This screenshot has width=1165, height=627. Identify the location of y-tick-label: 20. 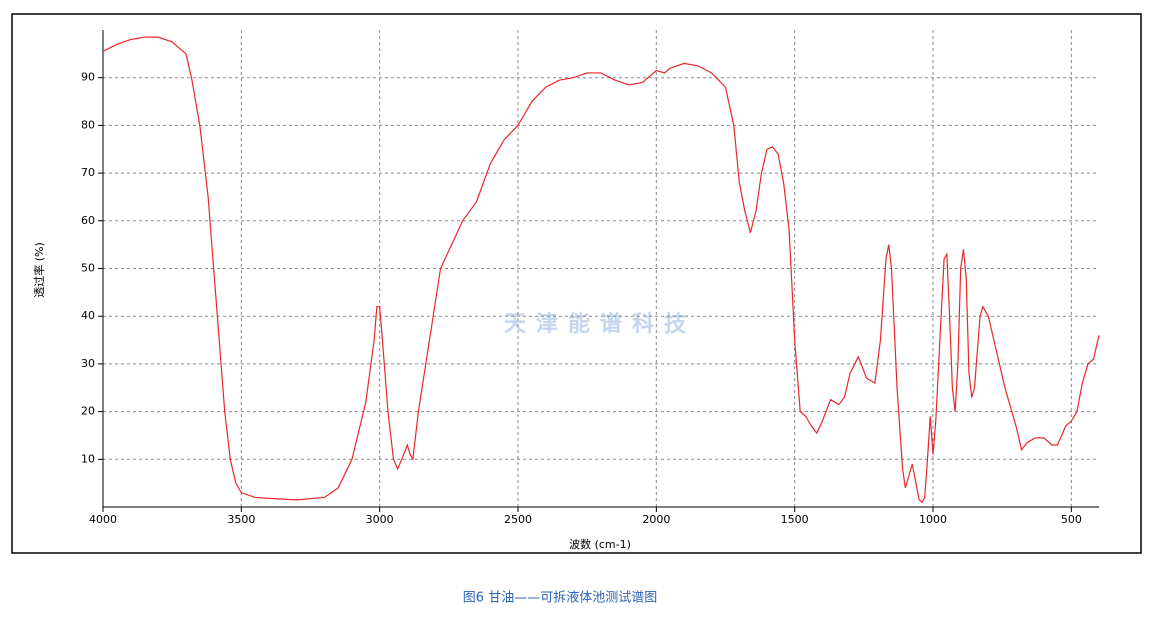
(88, 411).